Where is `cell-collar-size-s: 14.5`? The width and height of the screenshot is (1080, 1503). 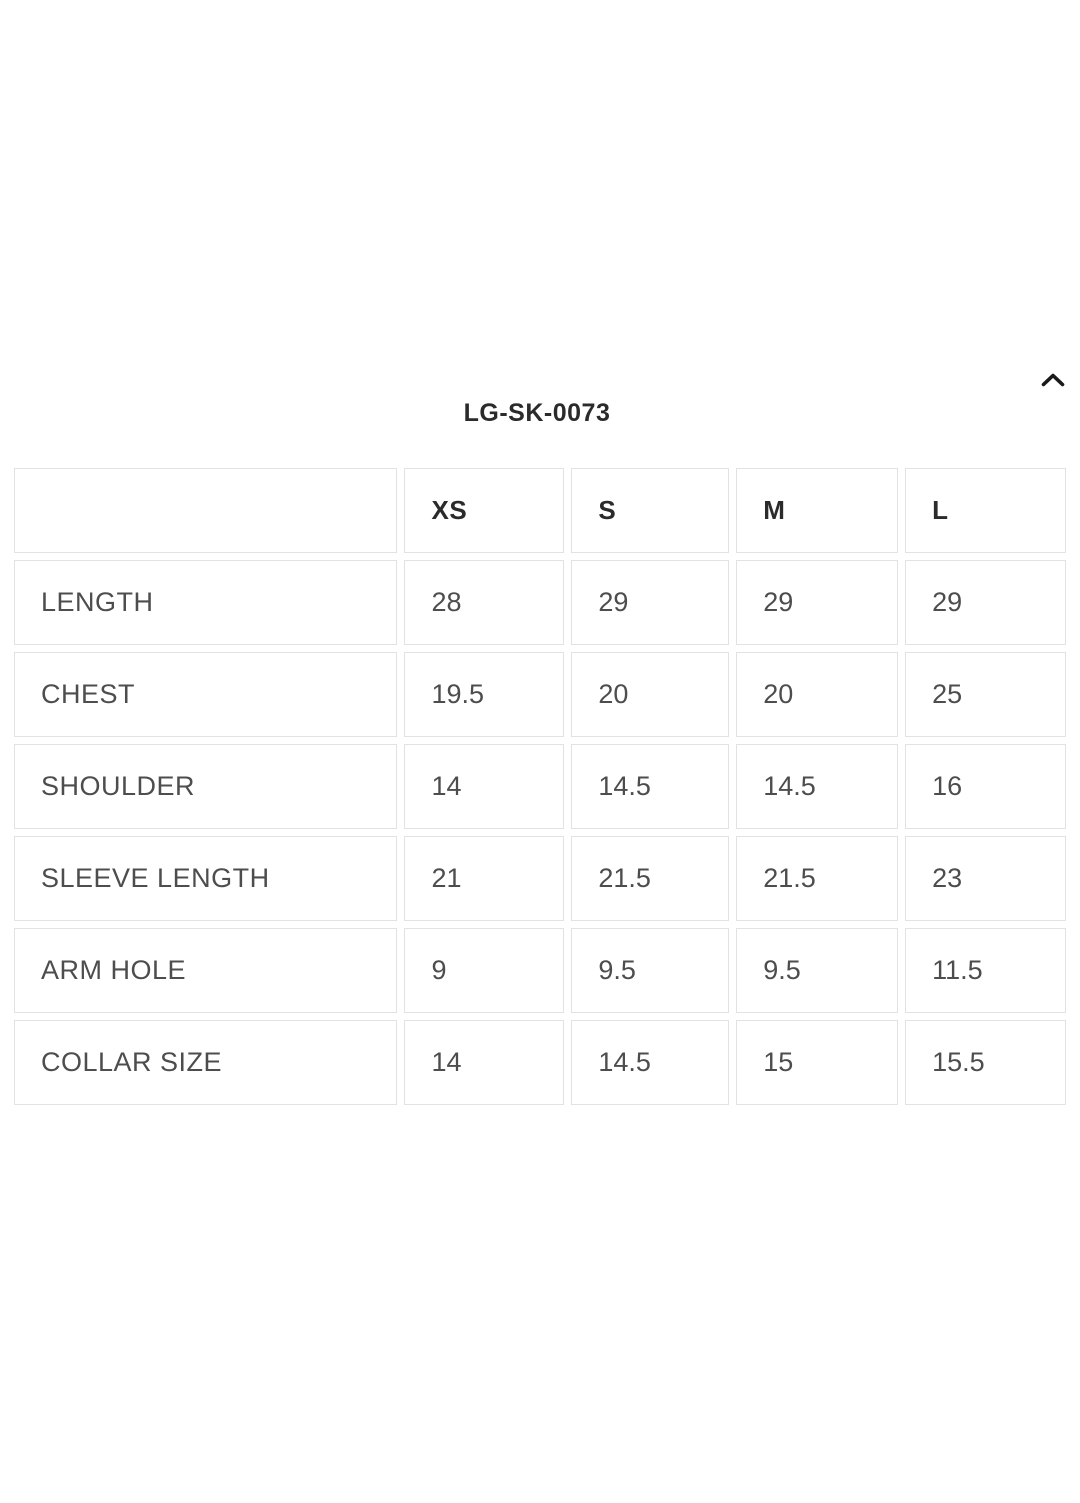
cell-collar-size-s: 14.5 is located at coordinates (650, 1062).